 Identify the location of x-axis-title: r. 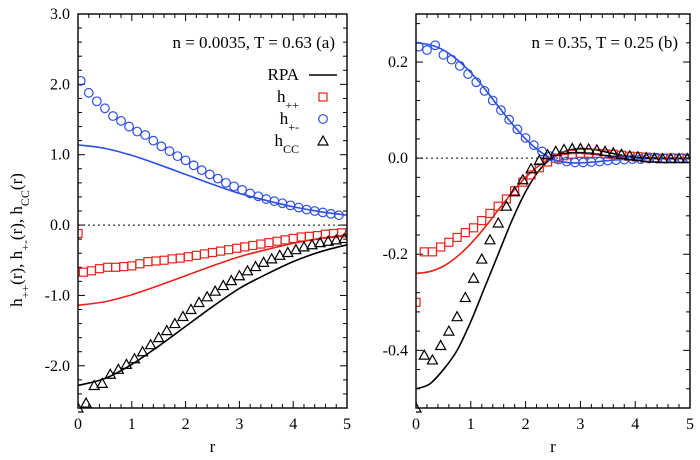
(553, 446).